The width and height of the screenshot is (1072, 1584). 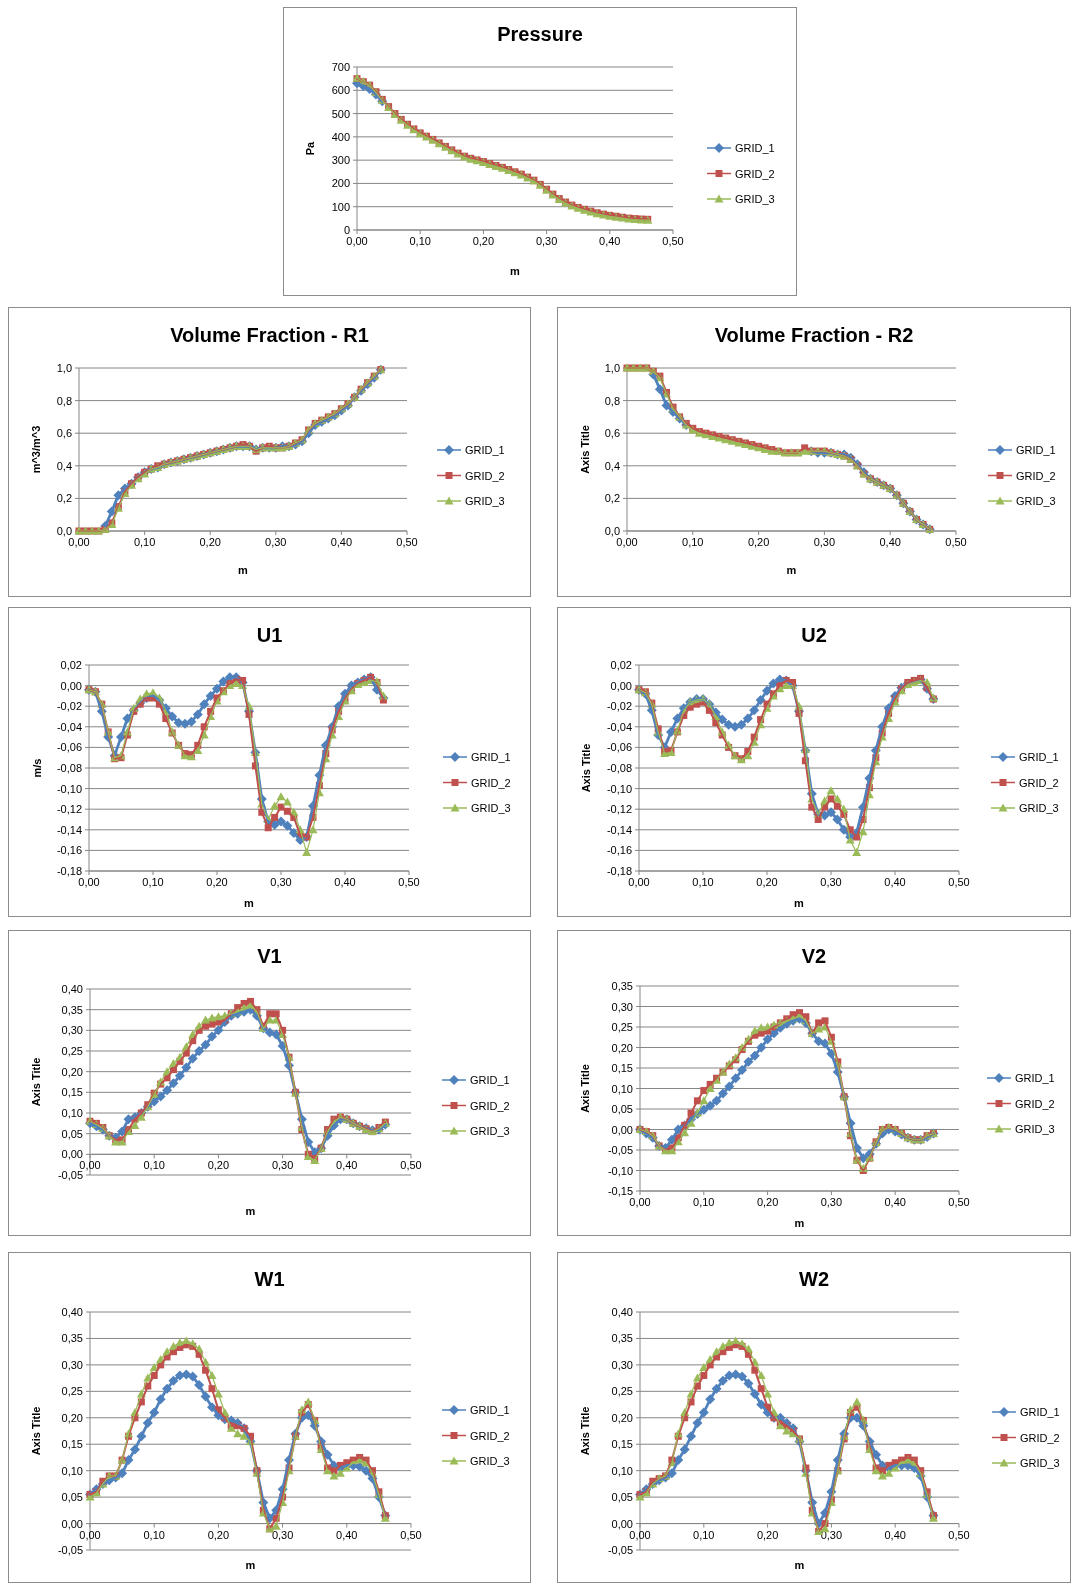 I want to click on y-axis-title: m^3/m^3, so click(x=36, y=449).